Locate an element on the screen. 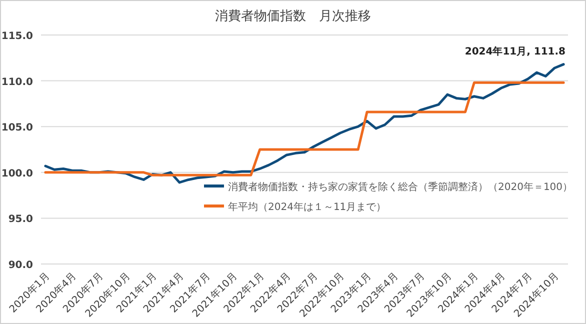  y-tick-label: 115.0 is located at coordinates (17, 36).